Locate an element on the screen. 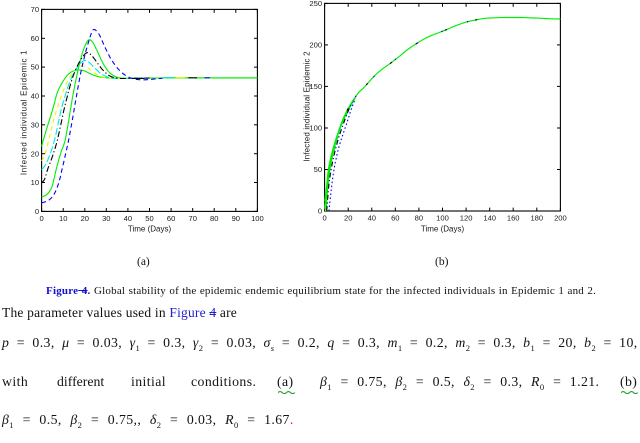  svg-text: 180 is located at coordinates (536, 218).